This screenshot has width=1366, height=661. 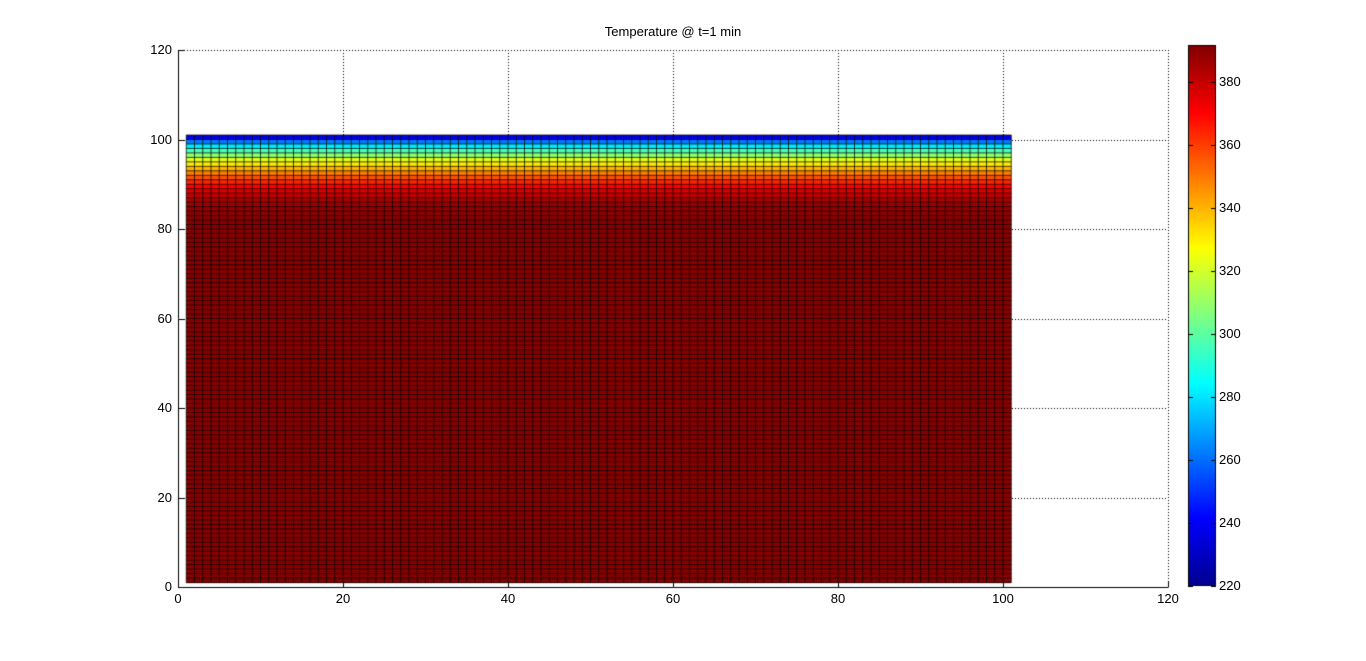 What do you see at coordinates (1230, 585) in the screenshot?
I see `colorbar-tick-label: 220` at bounding box center [1230, 585].